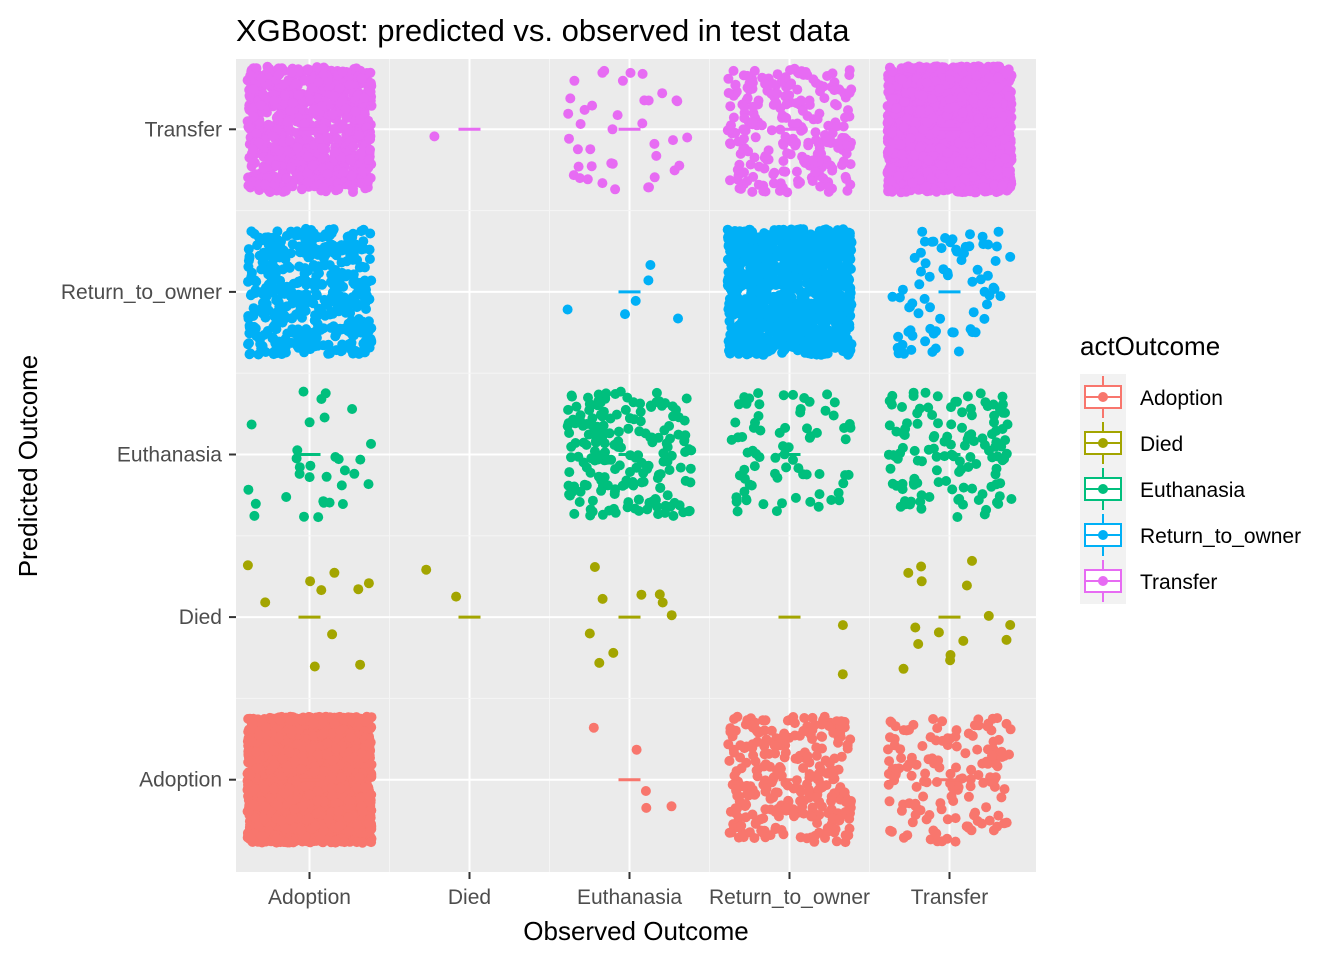 The image size is (1344, 960). What do you see at coordinates (729, 321) in the screenshot?
I see `point-return-to-owner-return-to-owner` at bounding box center [729, 321].